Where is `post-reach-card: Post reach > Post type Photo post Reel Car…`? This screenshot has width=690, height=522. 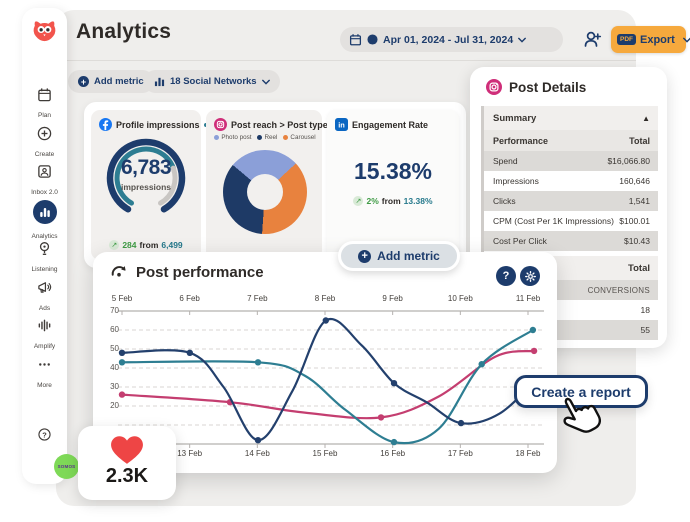 post-reach-card: Post reach > Post type Photo post Reel Car… is located at coordinates (267, 185).